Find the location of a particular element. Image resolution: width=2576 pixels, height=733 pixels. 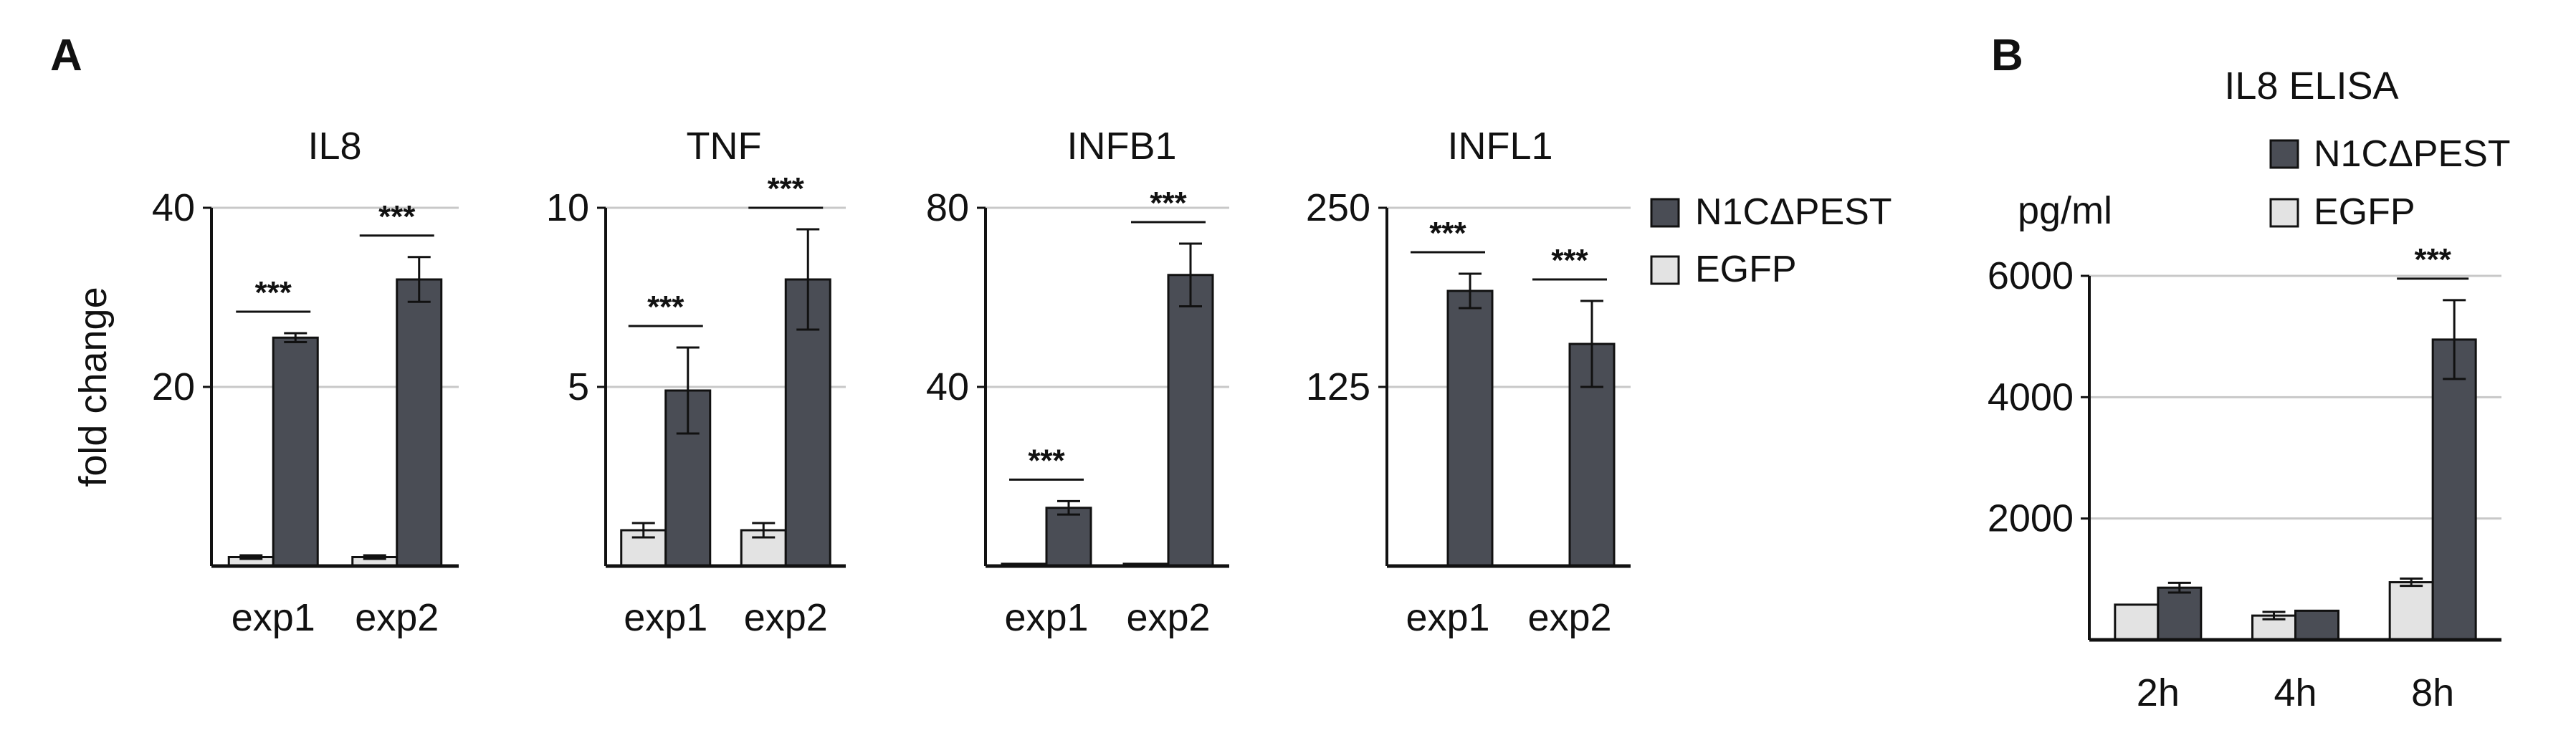

y-tick-label: 250 is located at coordinates (1338, 208).